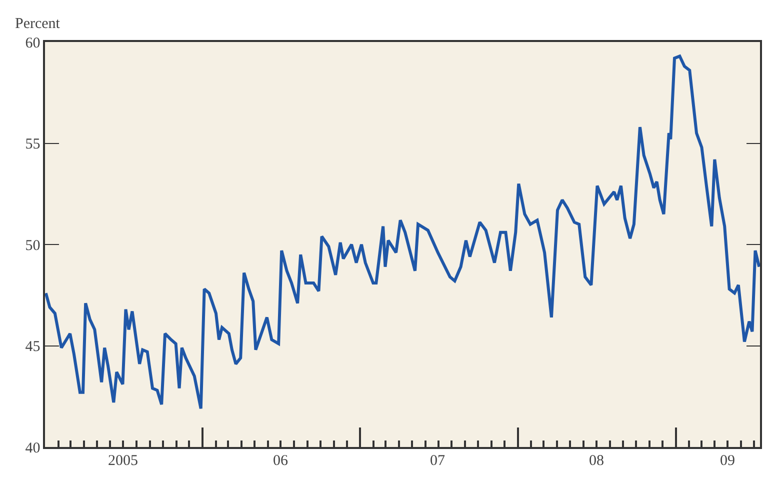  What do you see at coordinates (32, 347) in the screenshot?
I see `y-tick-label: 45` at bounding box center [32, 347].